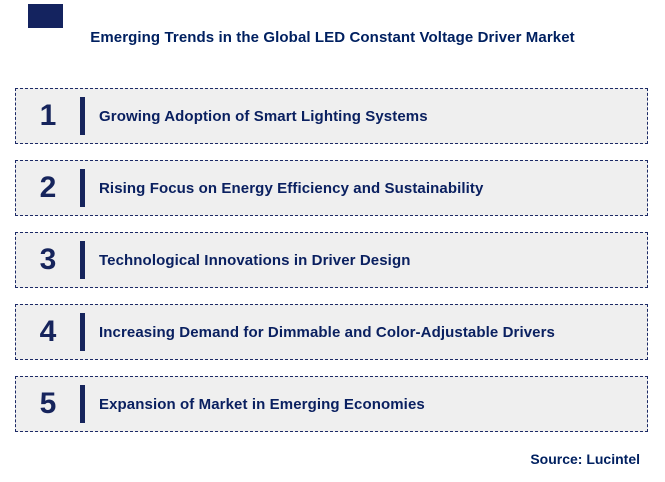 Image resolution: width=665 pixels, height=482 pixels. What do you see at coordinates (48, 331) in the screenshot?
I see `trend-number: 4` at bounding box center [48, 331].